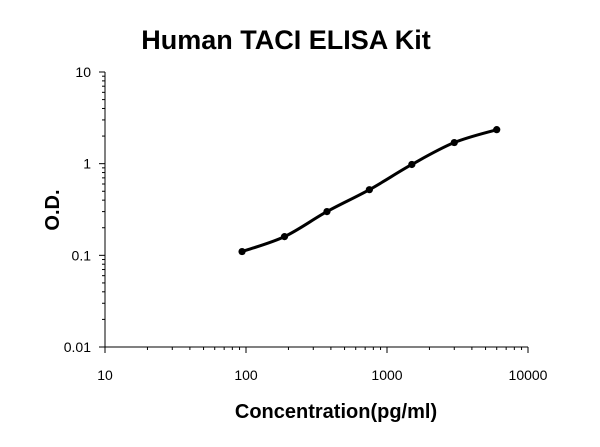  What do you see at coordinates (83, 72) in the screenshot?
I see `y-tick-label: 10` at bounding box center [83, 72].